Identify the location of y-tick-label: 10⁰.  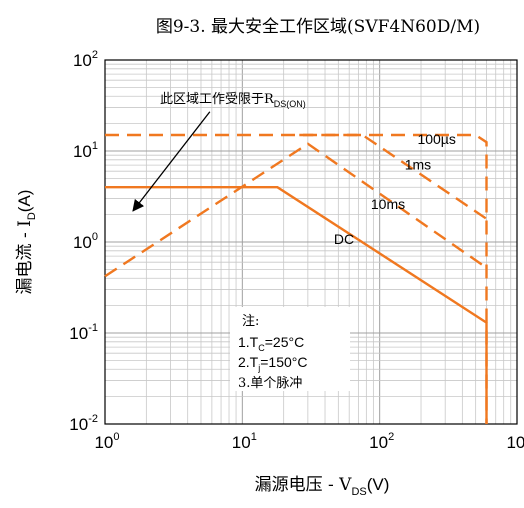
(85, 241).